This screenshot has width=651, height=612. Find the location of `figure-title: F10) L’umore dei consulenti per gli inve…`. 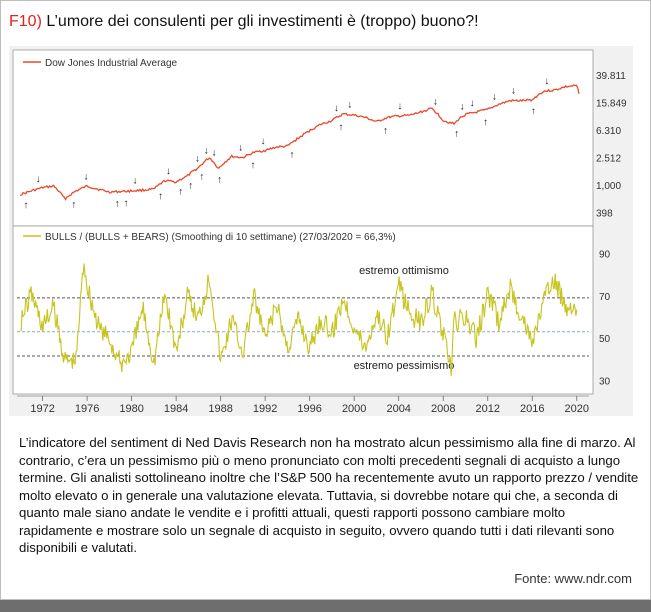

figure-title: F10) L’umore dei consulenti per gli inve… is located at coordinates (244, 22).